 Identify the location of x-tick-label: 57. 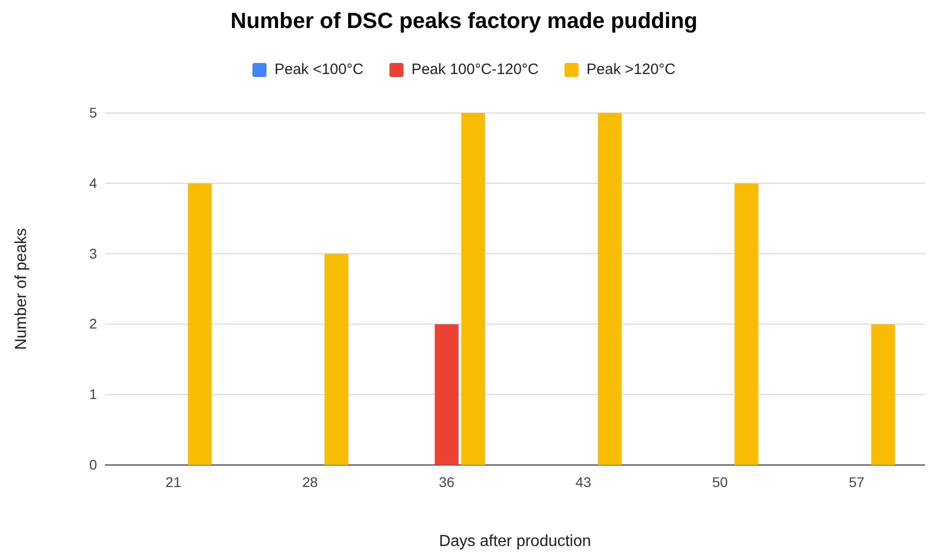
(856, 482).